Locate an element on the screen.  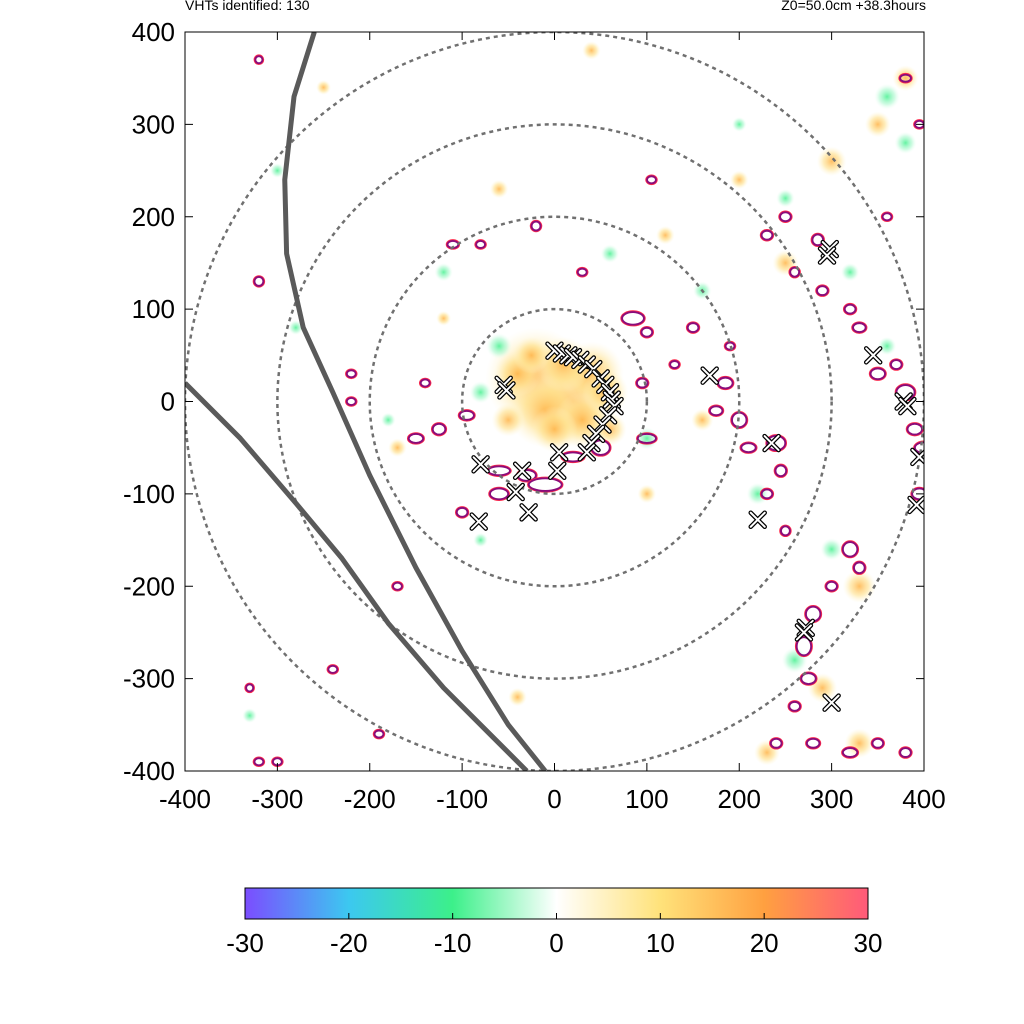
x-tick-label: -100 is located at coordinates (462, 799).